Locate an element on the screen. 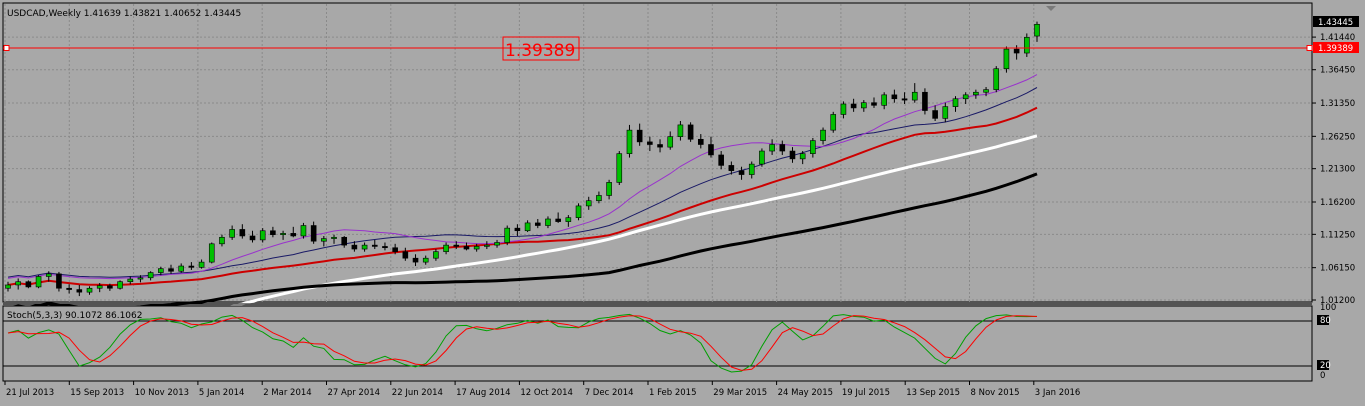 This screenshot has width=1365, height=406. stoch-level-label-box is located at coordinates (1323, 320).